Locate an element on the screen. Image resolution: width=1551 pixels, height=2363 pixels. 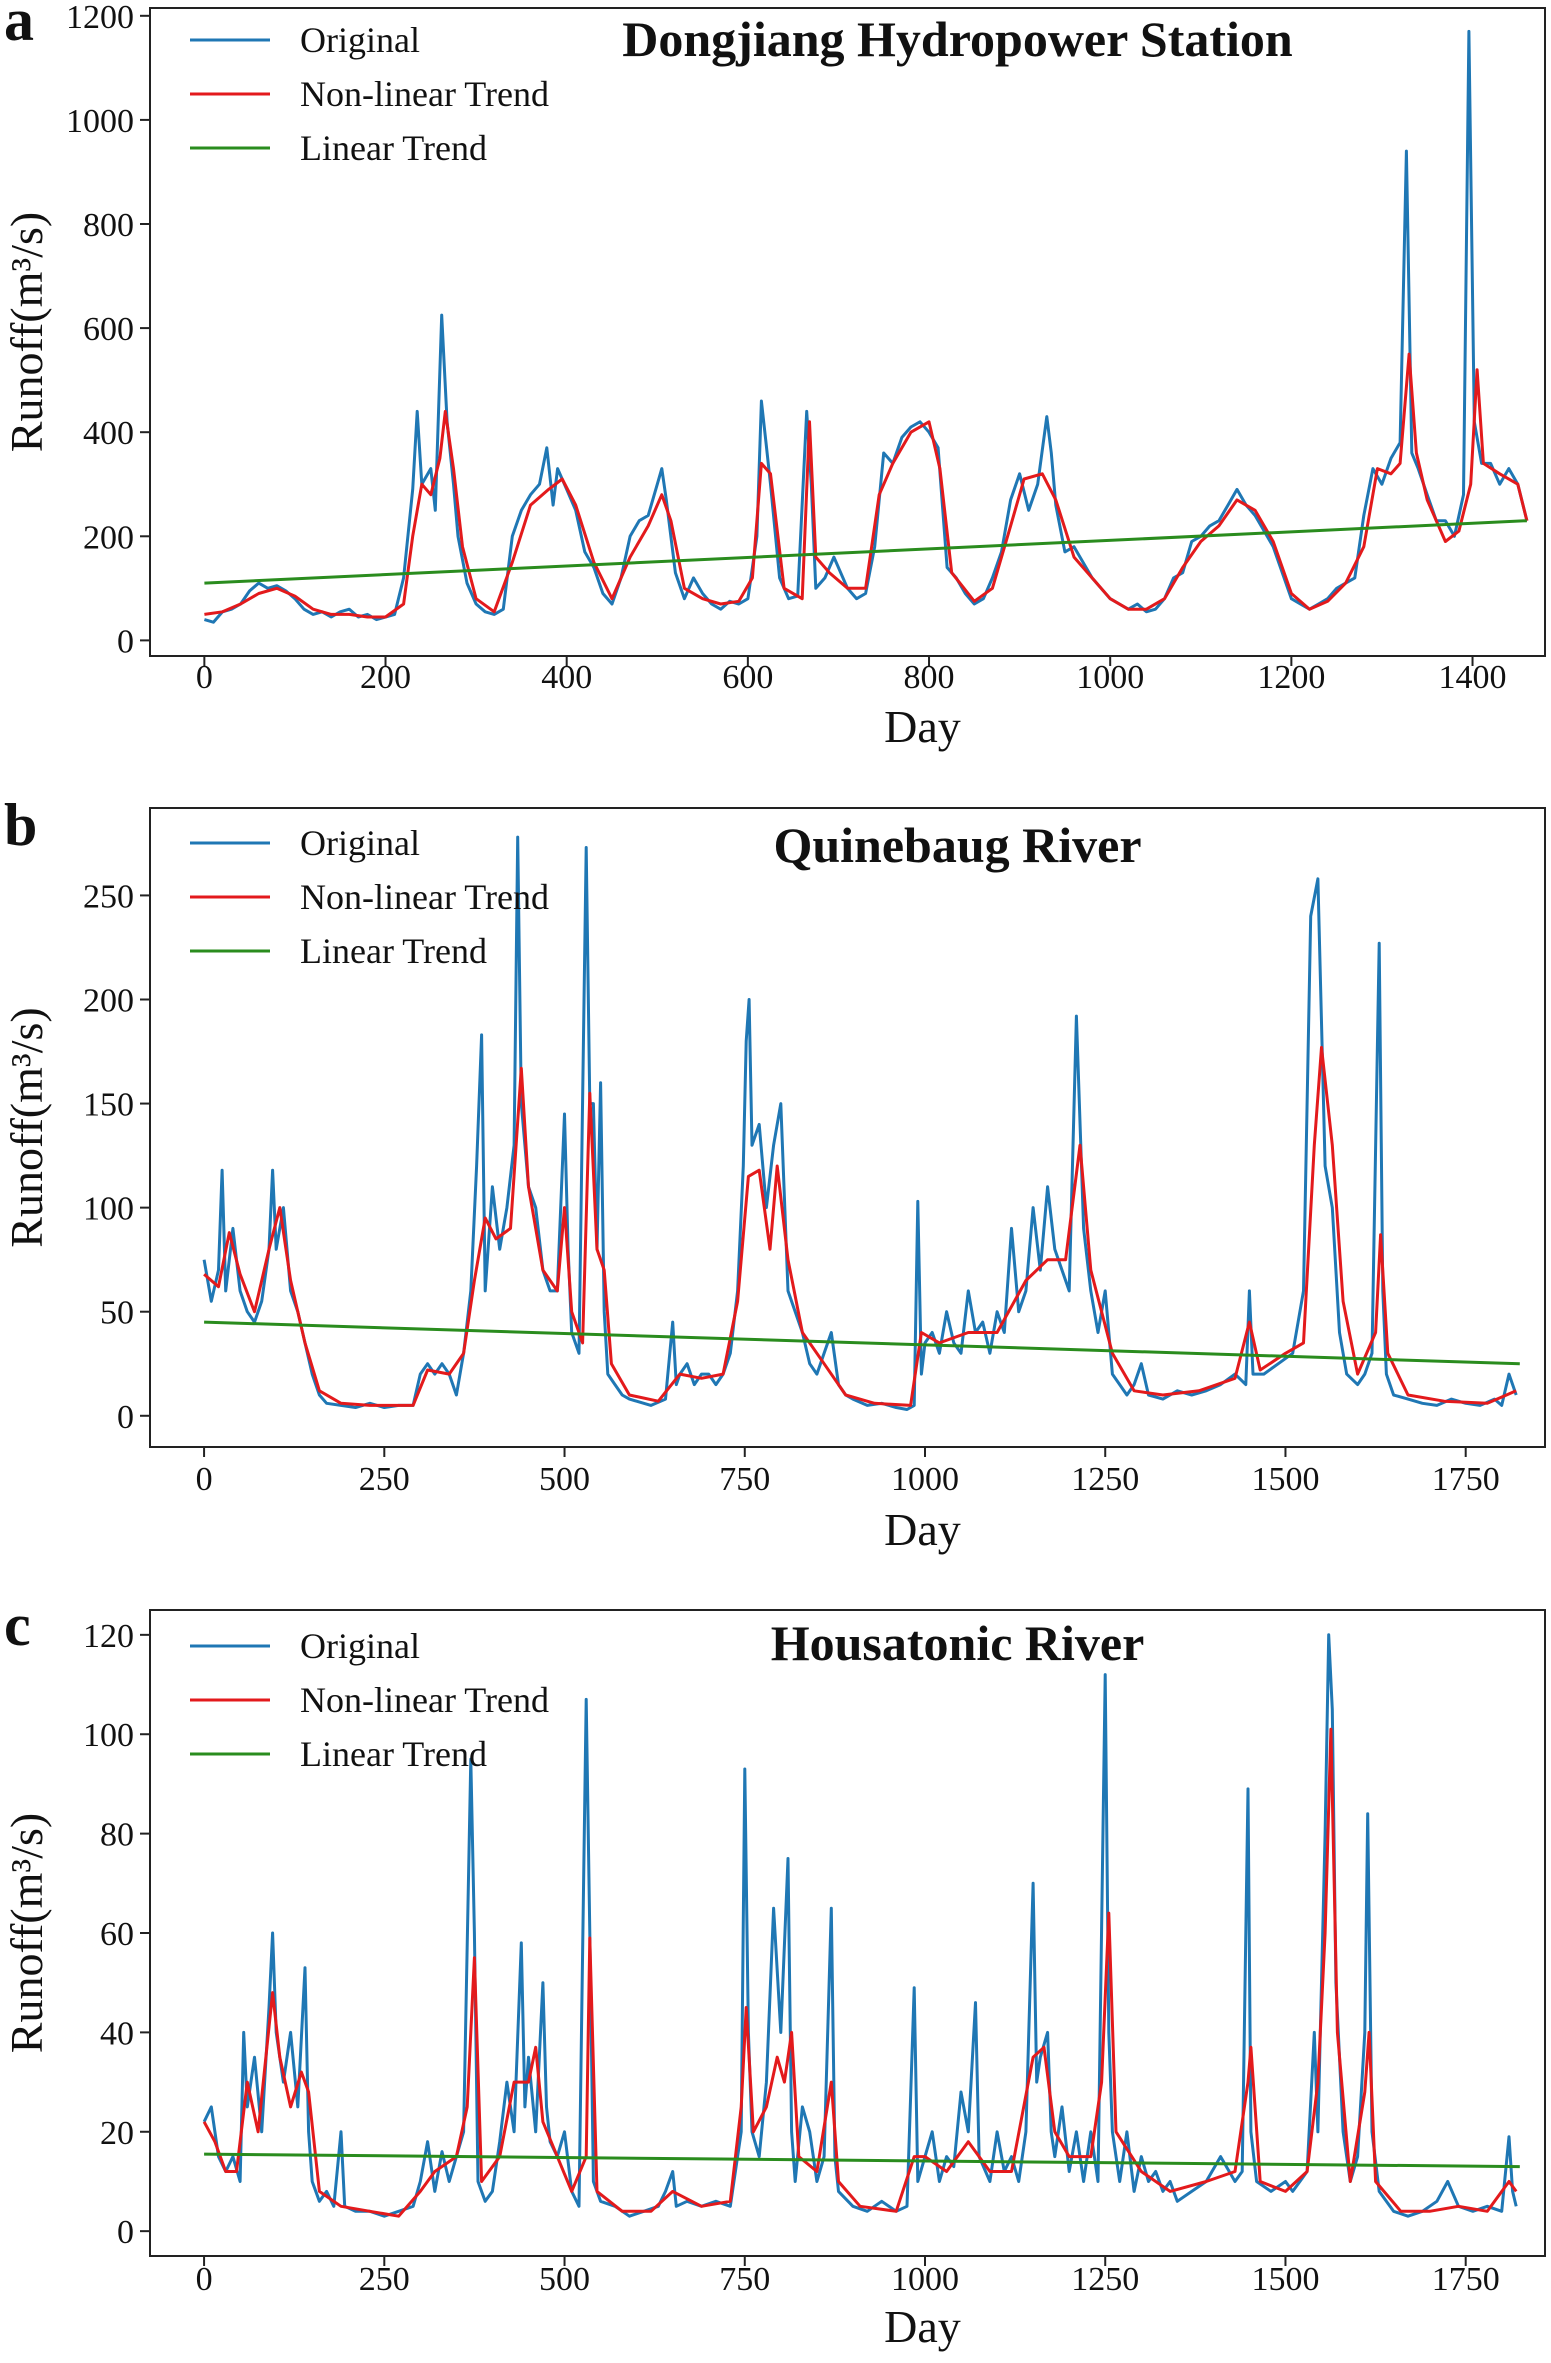
chart-title: Housatonic River is located at coordinates (958, 1643).